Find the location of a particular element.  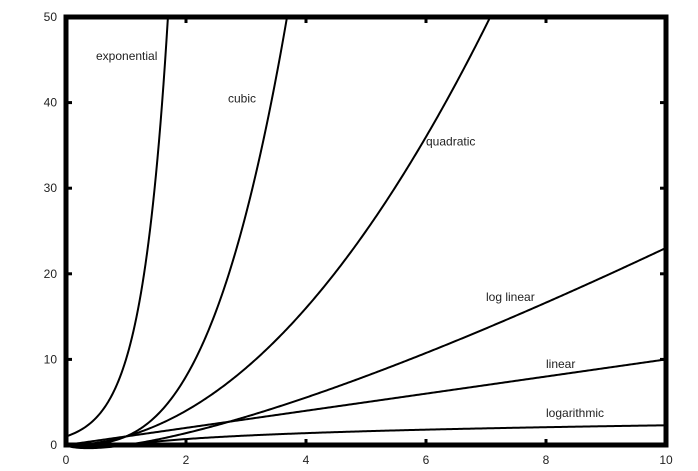

curve-logarithmic is located at coordinates (366, 435).